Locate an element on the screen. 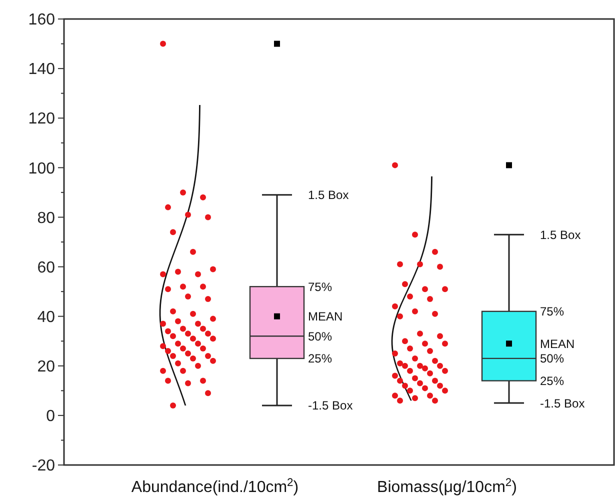 This screenshot has height=501, width=615. y-tick-label: 120 is located at coordinates (42, 119).